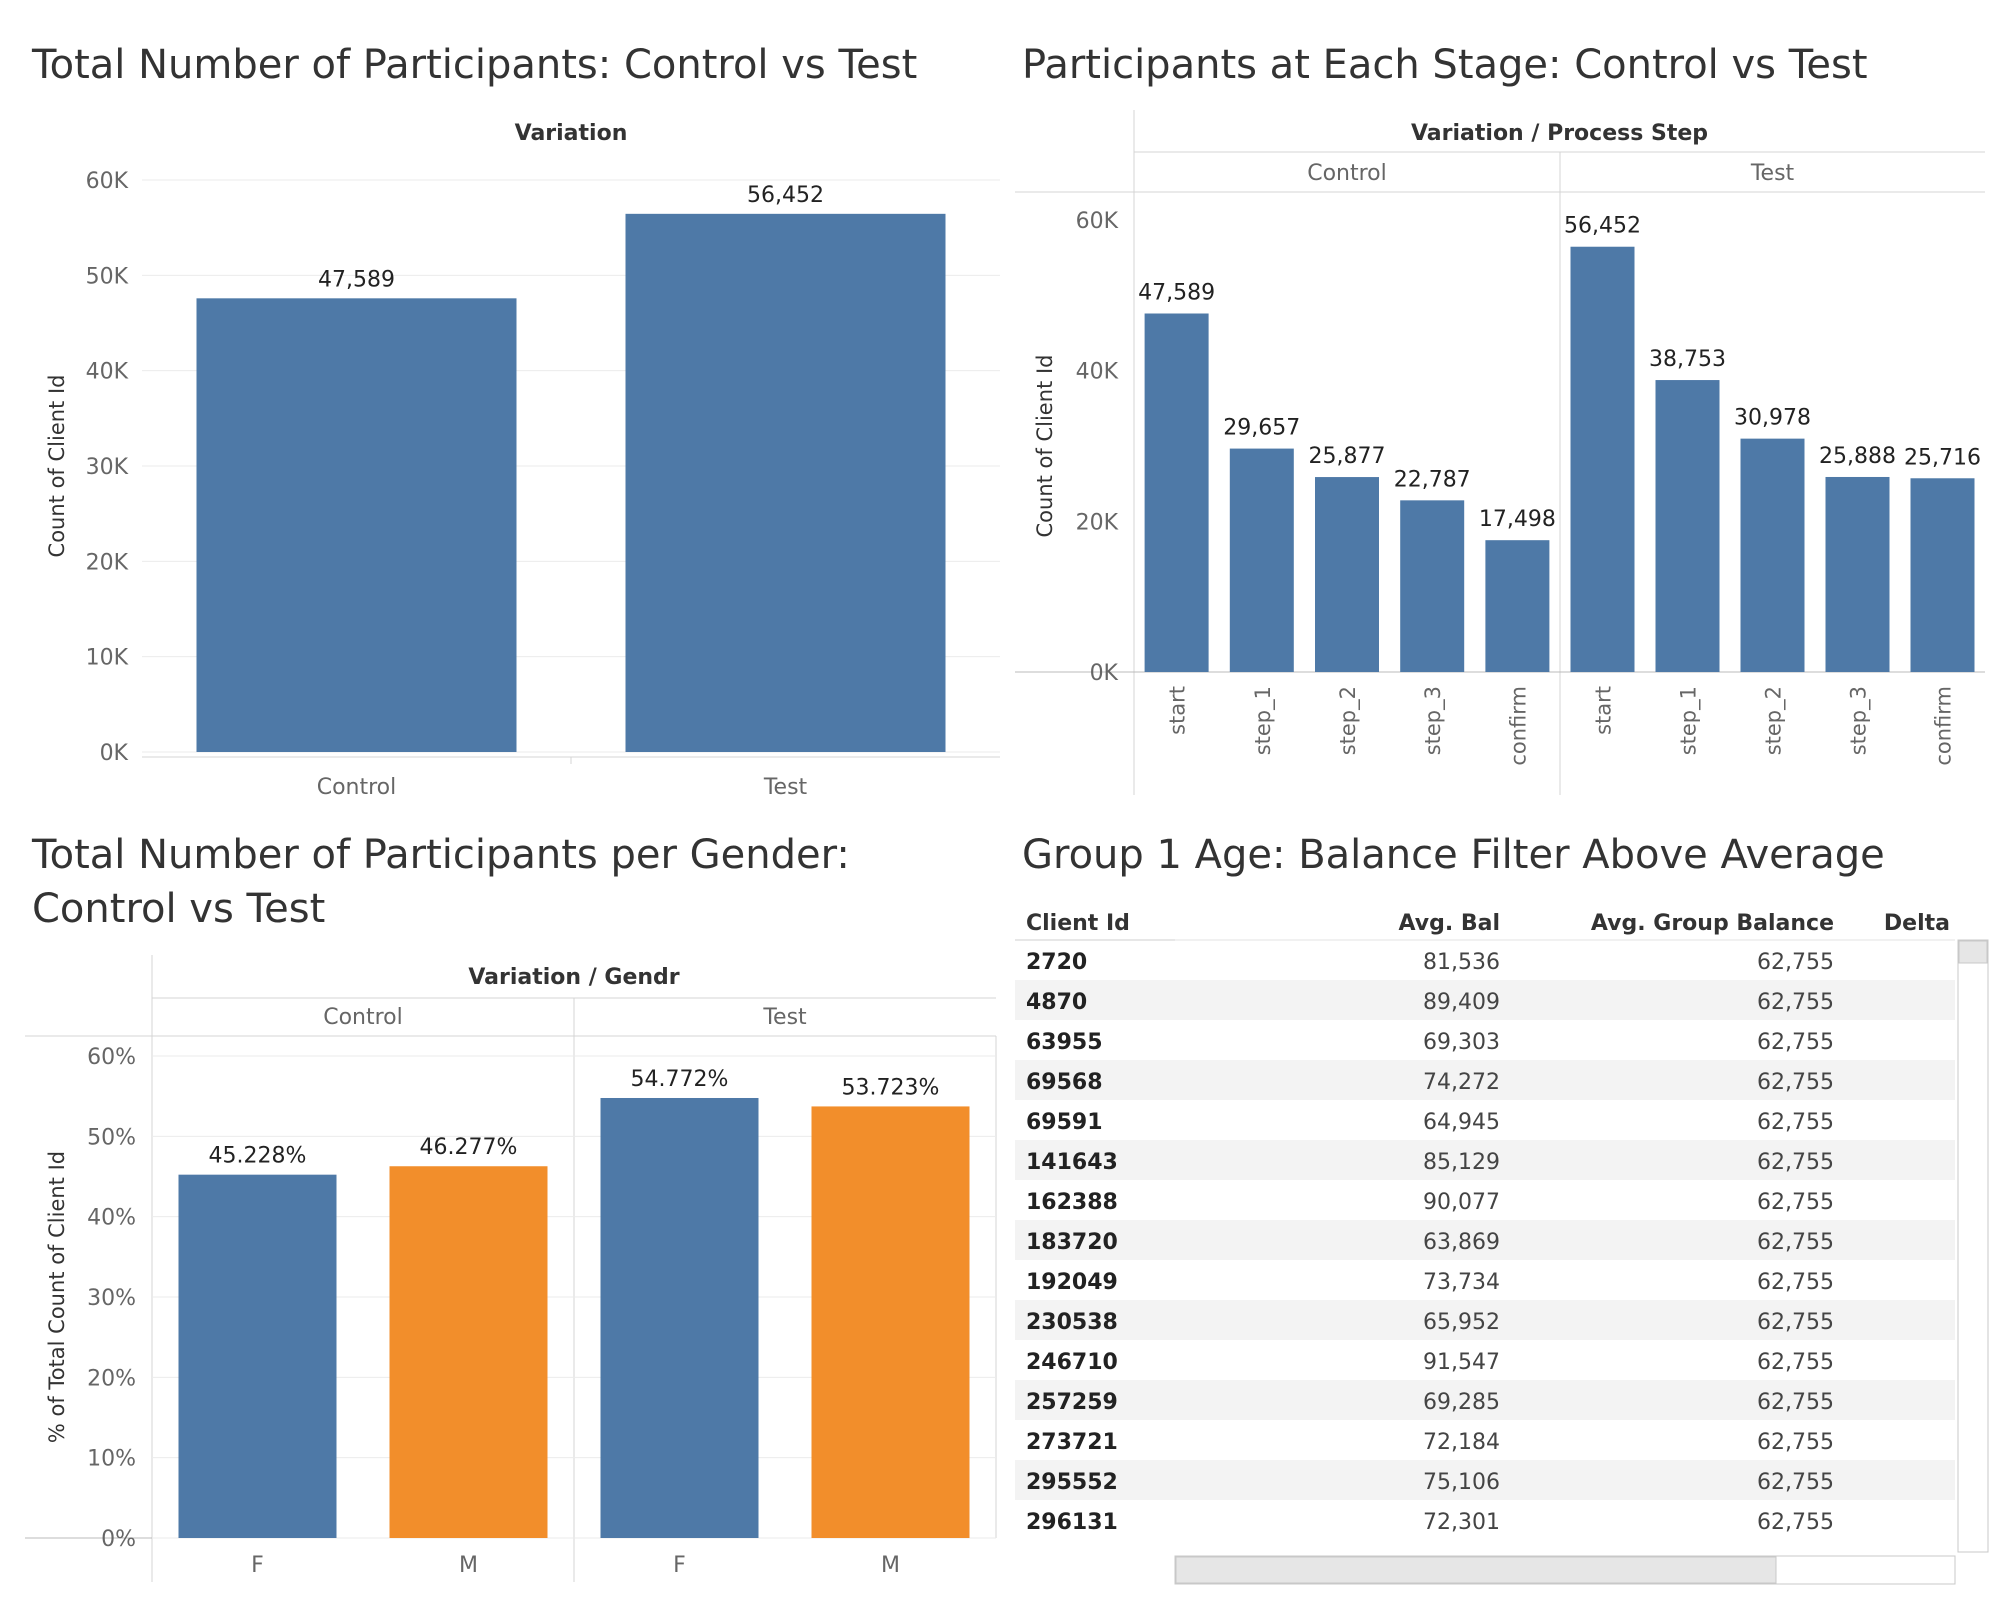 The image size is (2000, 1600). I want to click on table-column-header: Avg. Bal, so click(1449, 923).